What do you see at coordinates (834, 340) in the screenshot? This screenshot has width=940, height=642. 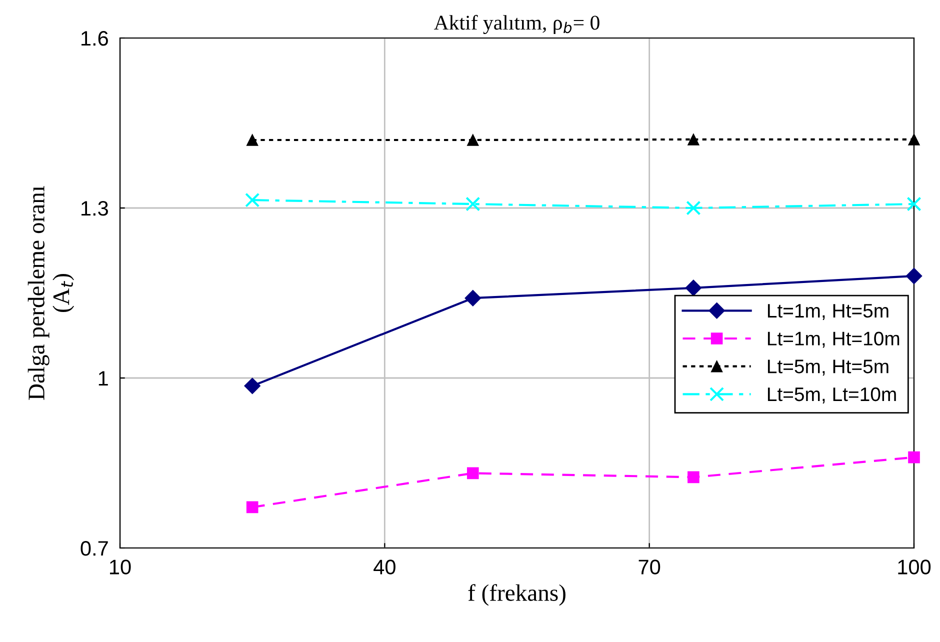 I see `legend-label: Lt=1m, Ht=10m` at bounding box center [834, 340].